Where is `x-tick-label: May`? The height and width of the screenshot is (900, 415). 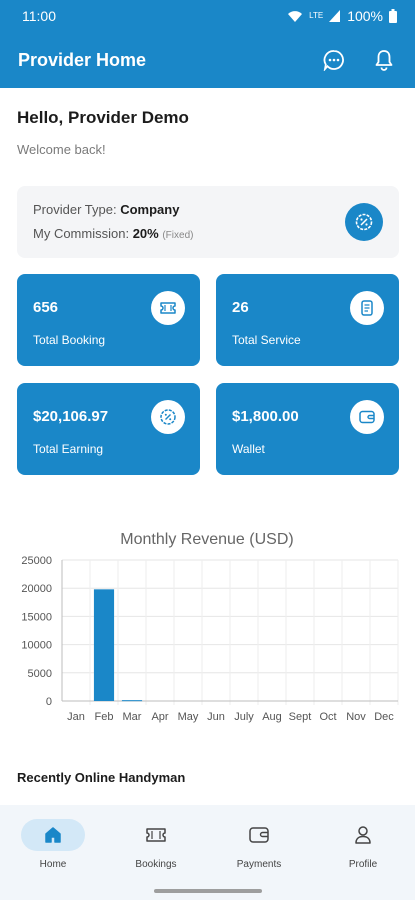
x-tick-label: May is located at coordinates (188, 717).